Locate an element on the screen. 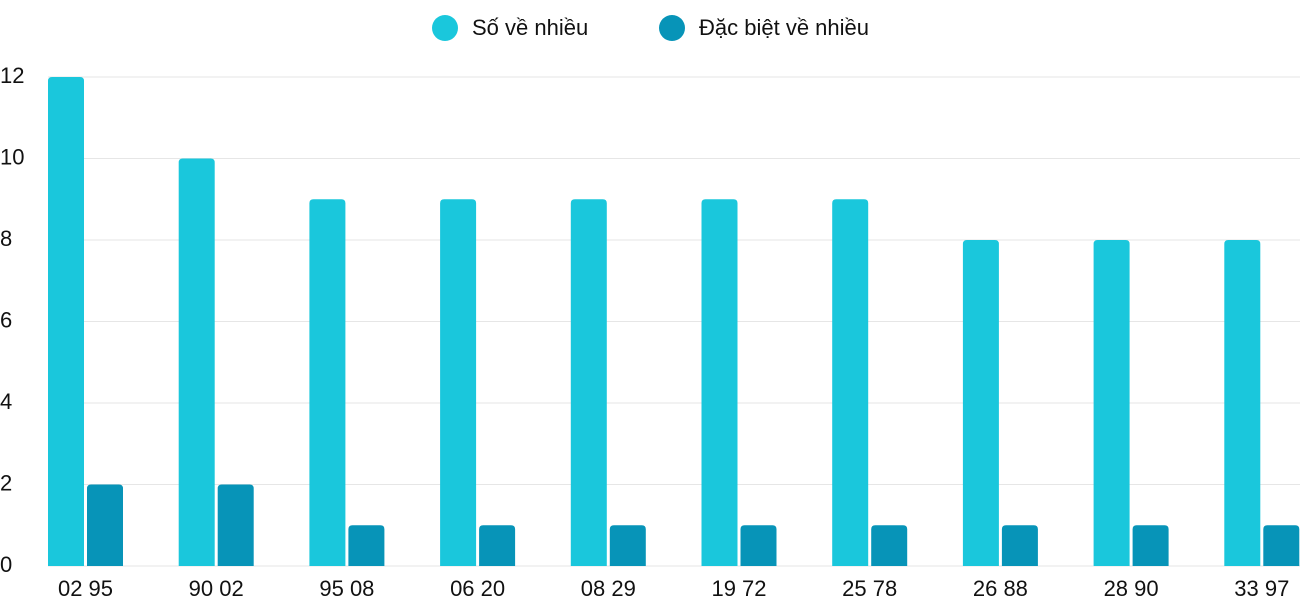  x-tick-label: 26 88 is located at coordinates (1000, 588).